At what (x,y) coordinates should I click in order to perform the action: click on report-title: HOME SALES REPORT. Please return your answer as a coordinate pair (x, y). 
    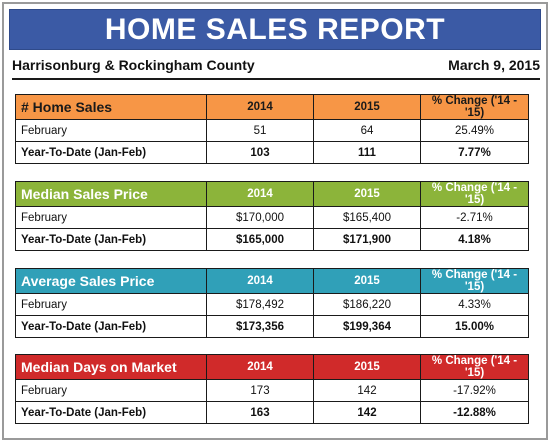
    Looking at the image, I should click on (275, 29).